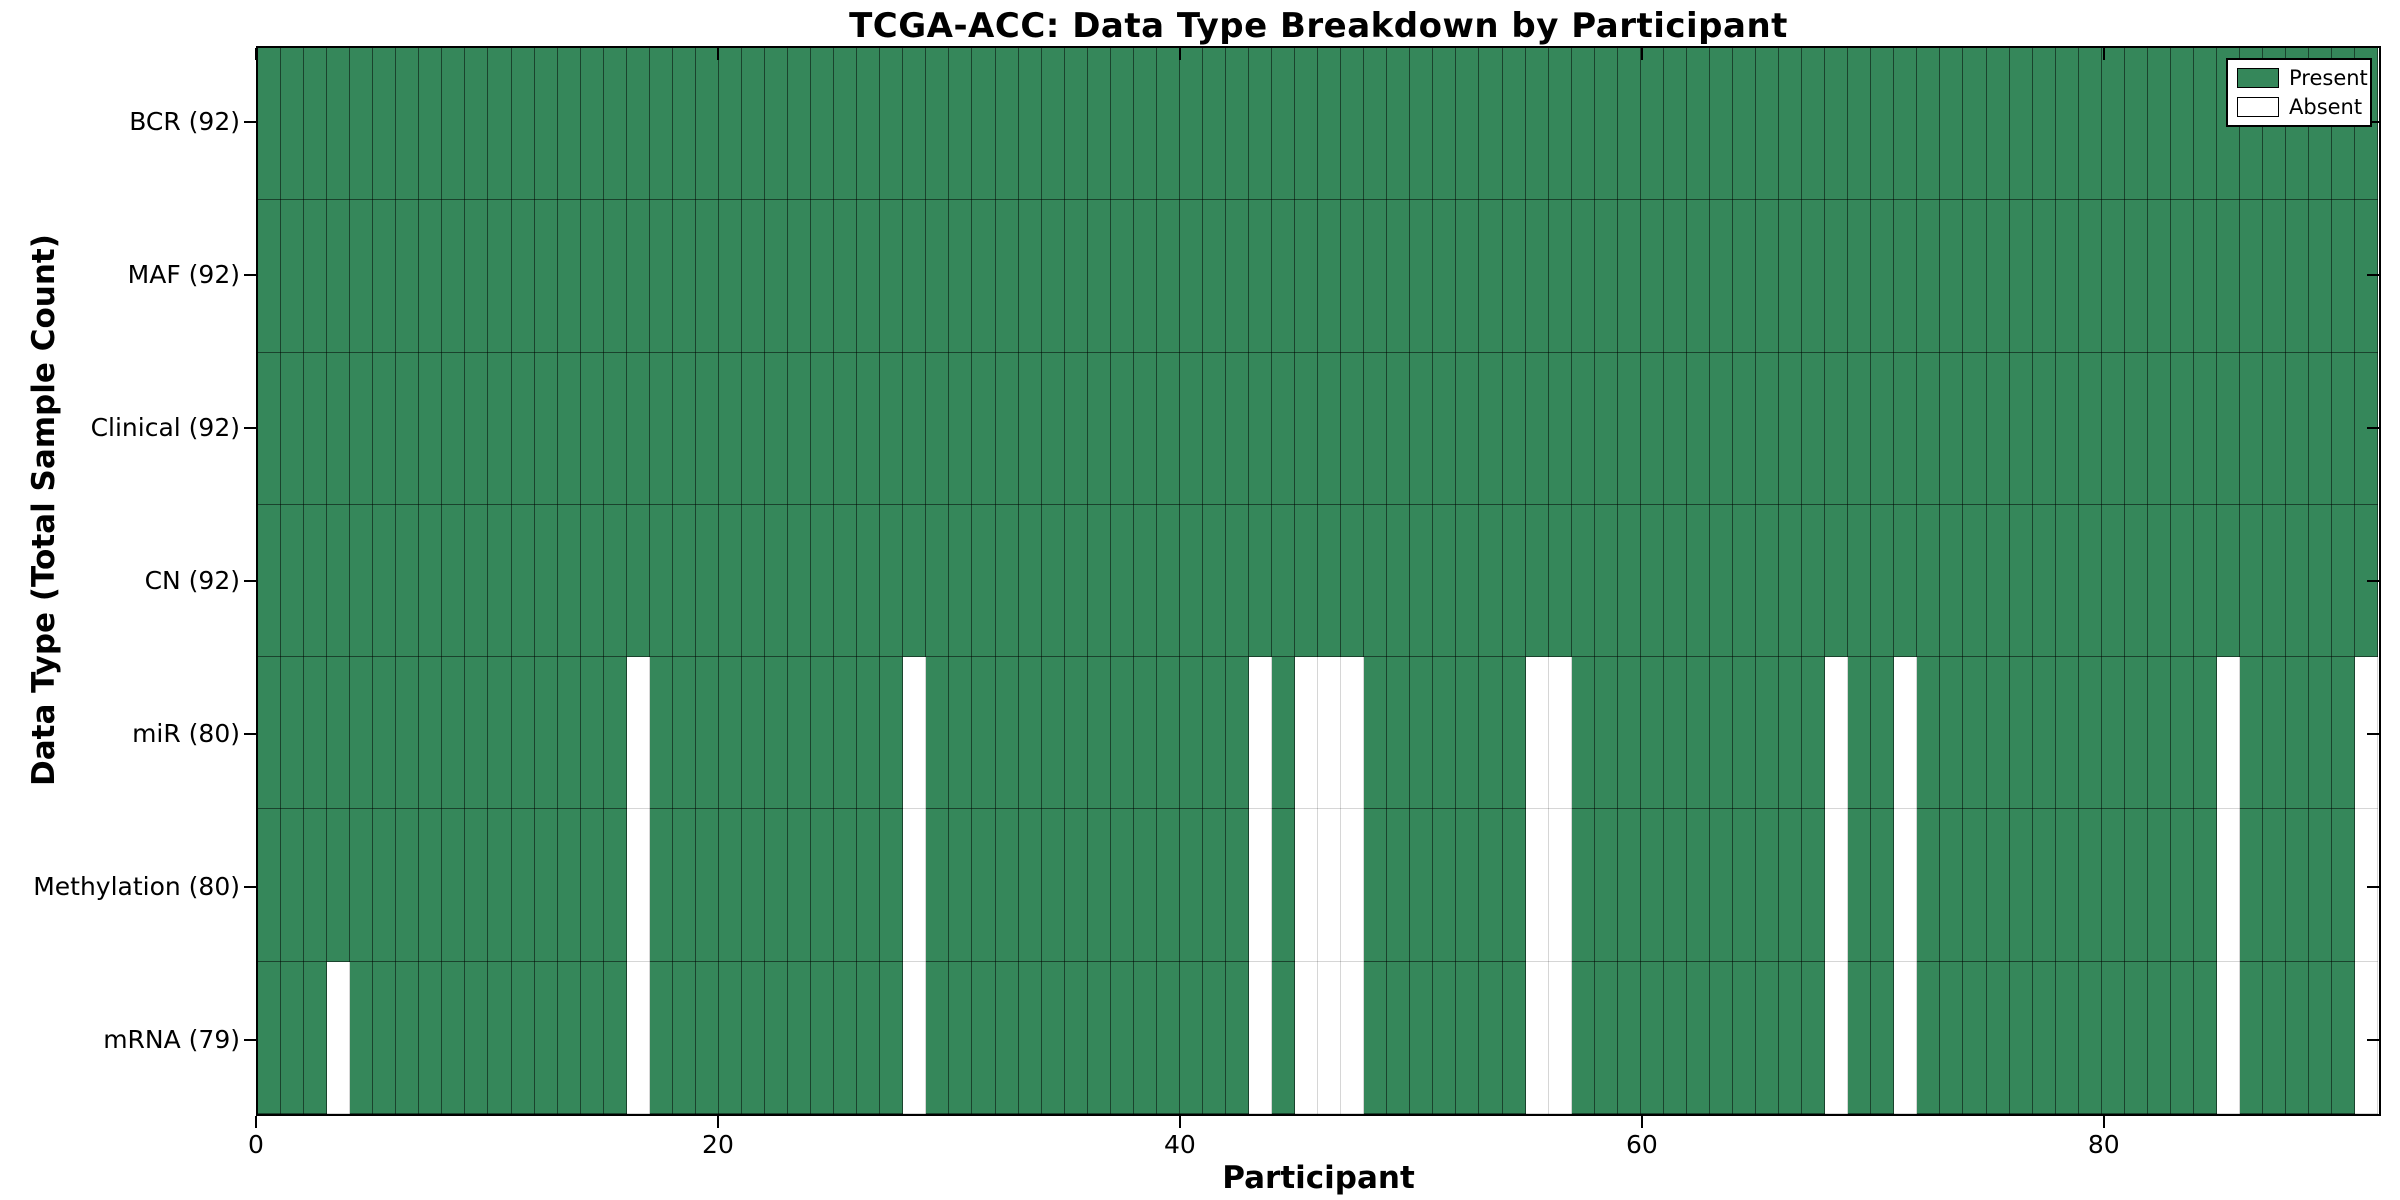  Describe the element at coordinates (408, 276) in the screenshot. I see `cell-MAF-p6` at that location.